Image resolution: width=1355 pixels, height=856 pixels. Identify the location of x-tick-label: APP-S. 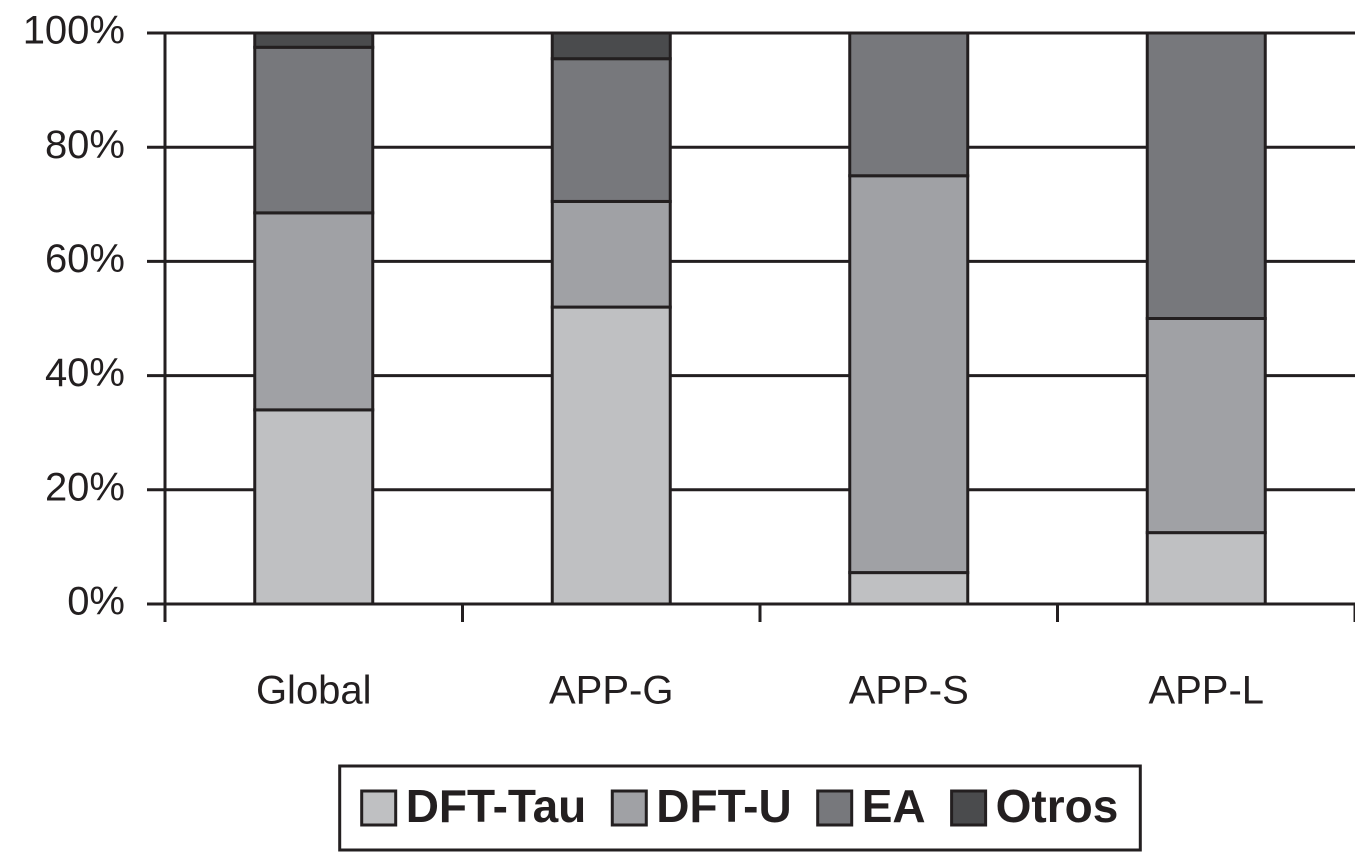
(909, 691).